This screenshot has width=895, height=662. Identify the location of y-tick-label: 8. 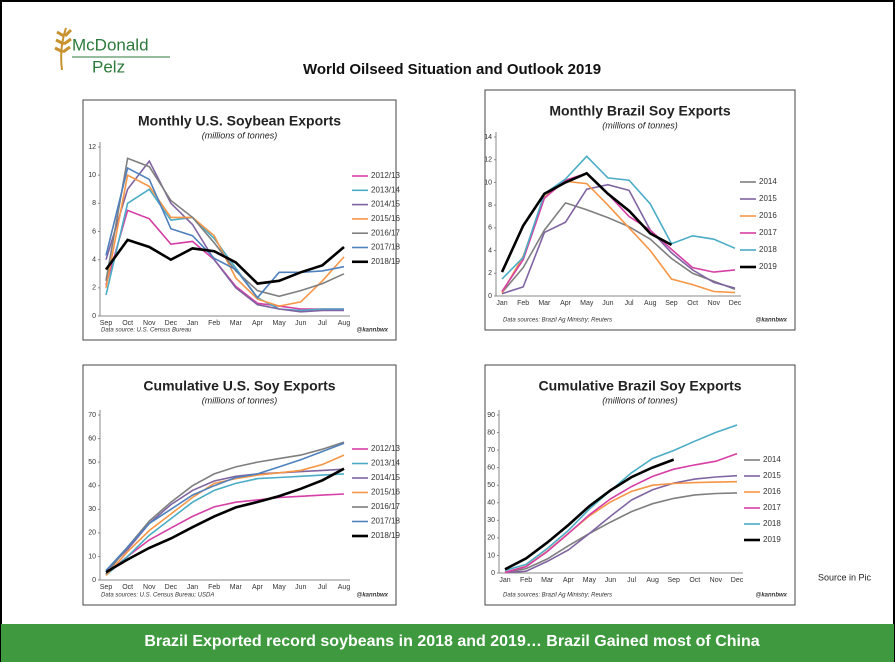
(94, 203).